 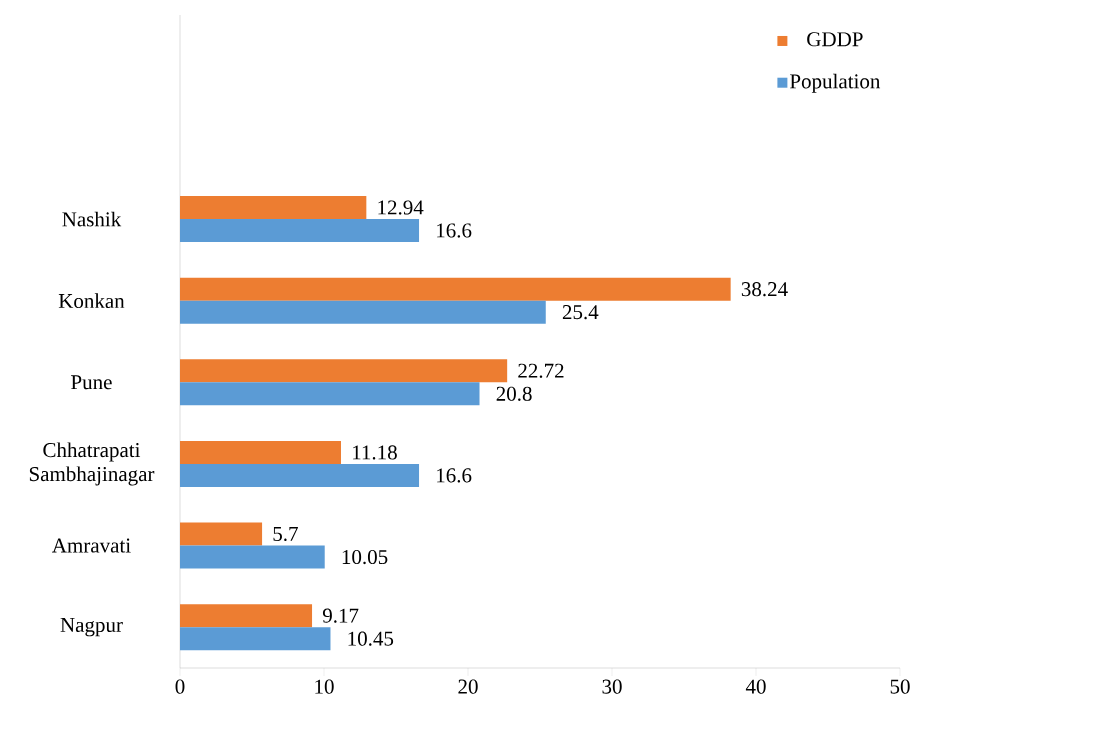 What do you see at coordinates (92, 464) in the screenshot?
I see `y-tick-label: Chhatrapati Sambhajinagar` at bounding box center [92, 464].